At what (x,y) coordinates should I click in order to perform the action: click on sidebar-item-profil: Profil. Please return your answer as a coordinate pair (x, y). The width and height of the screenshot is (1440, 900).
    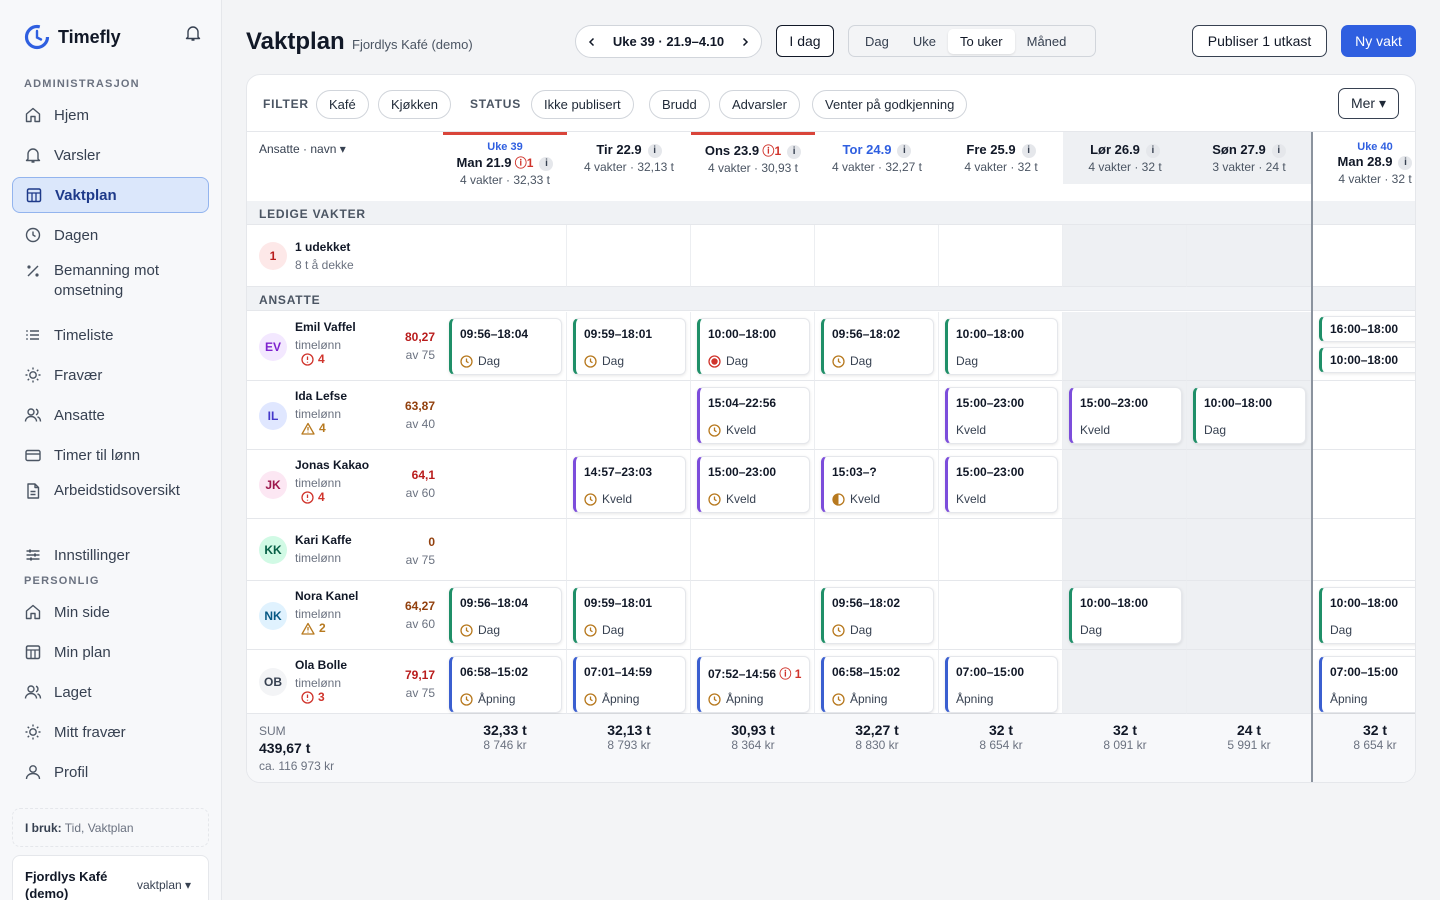
    Looking at the image, I should click on (110, 772).